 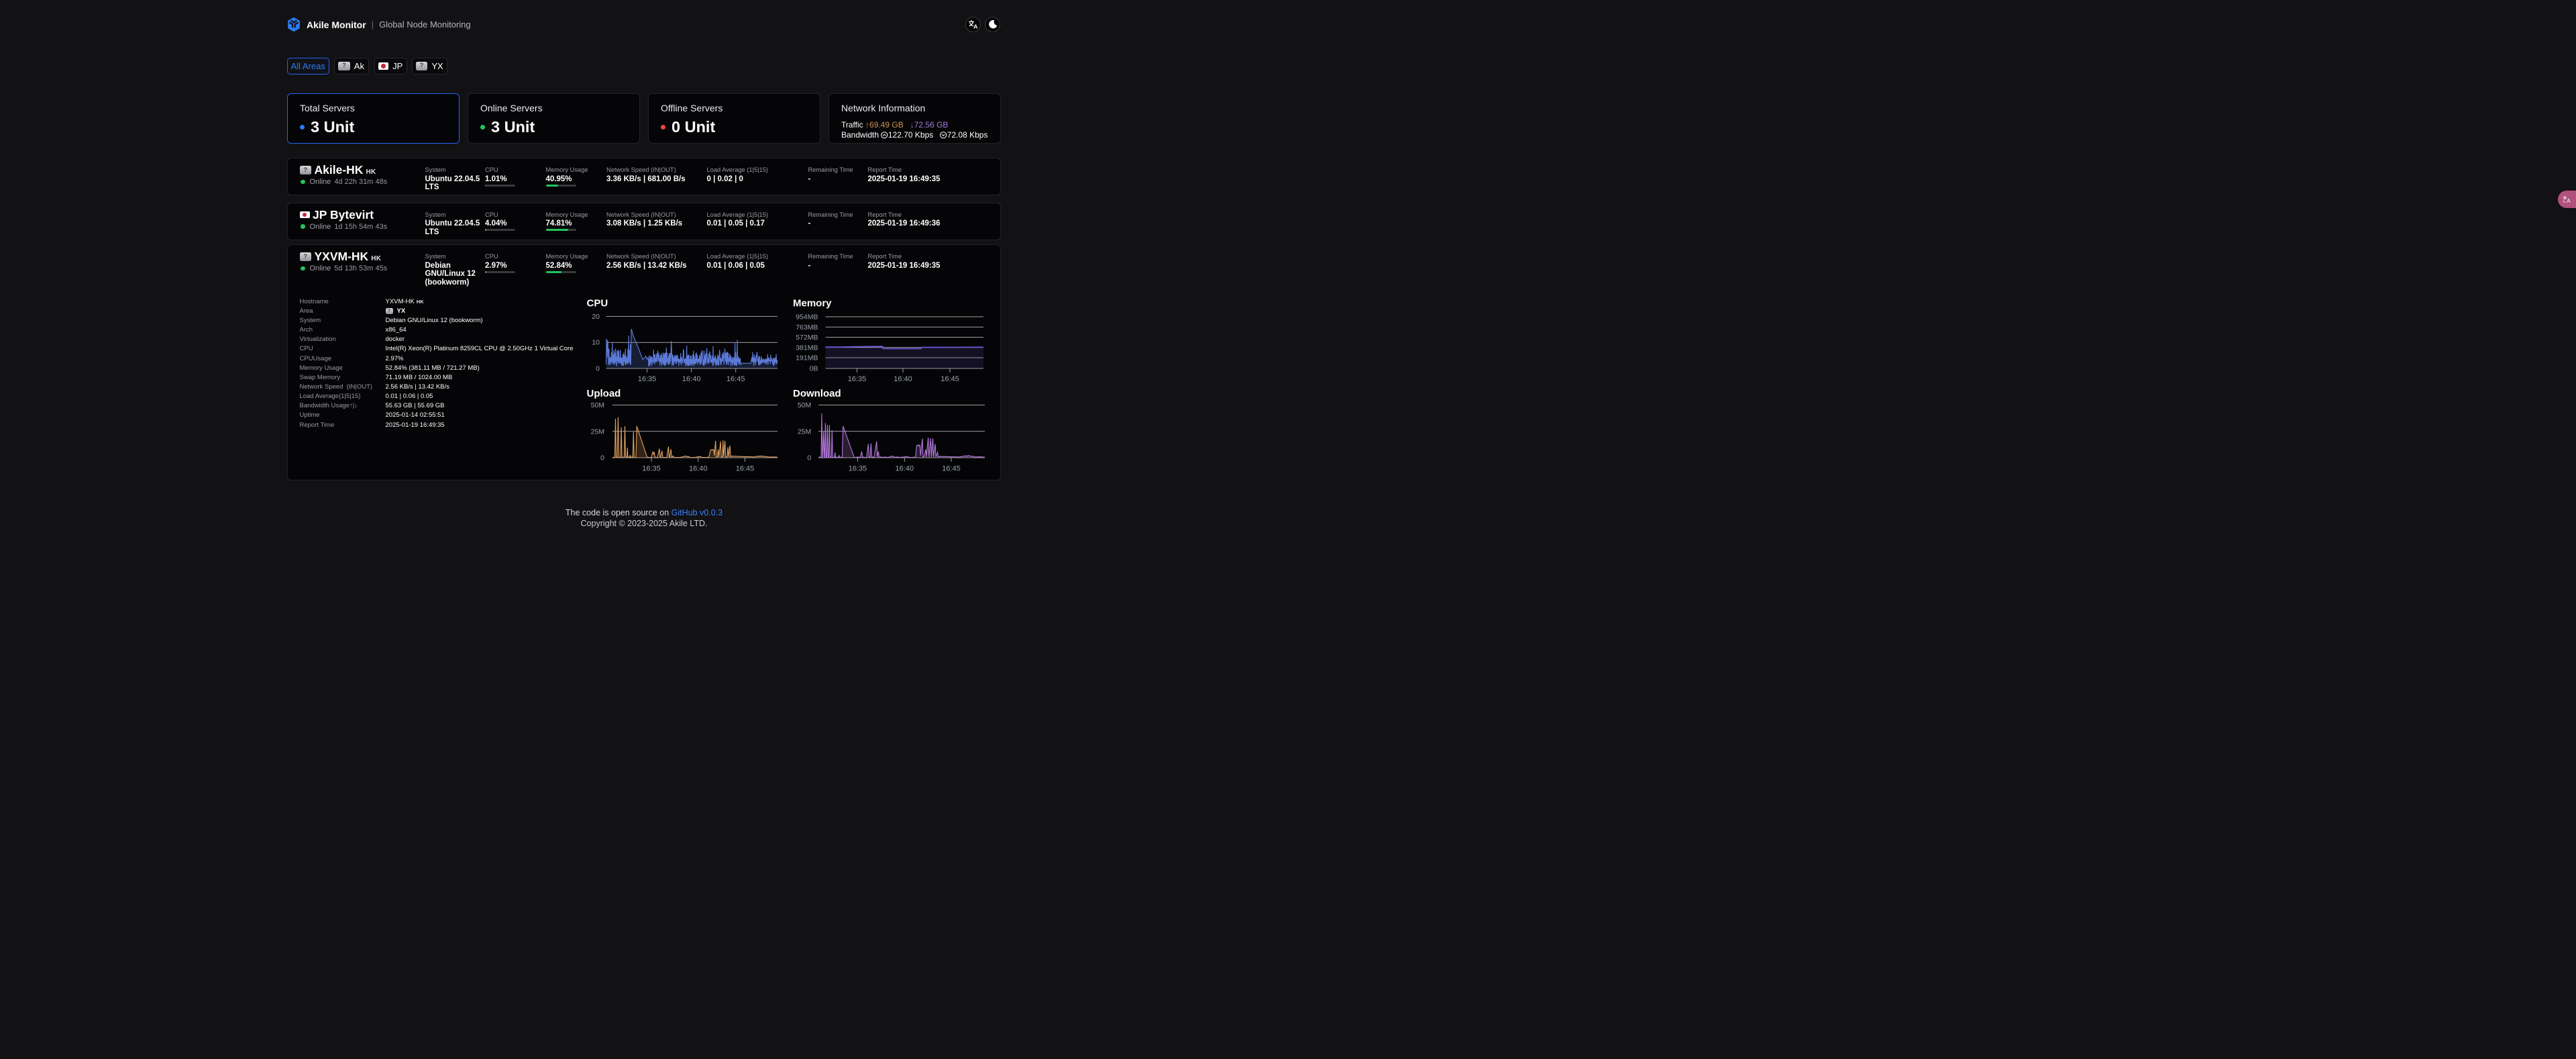 What do you see at coordinates (604, 394) in the screenshot?
I see `svg-text: Upload` at bounding box center [604, 394].